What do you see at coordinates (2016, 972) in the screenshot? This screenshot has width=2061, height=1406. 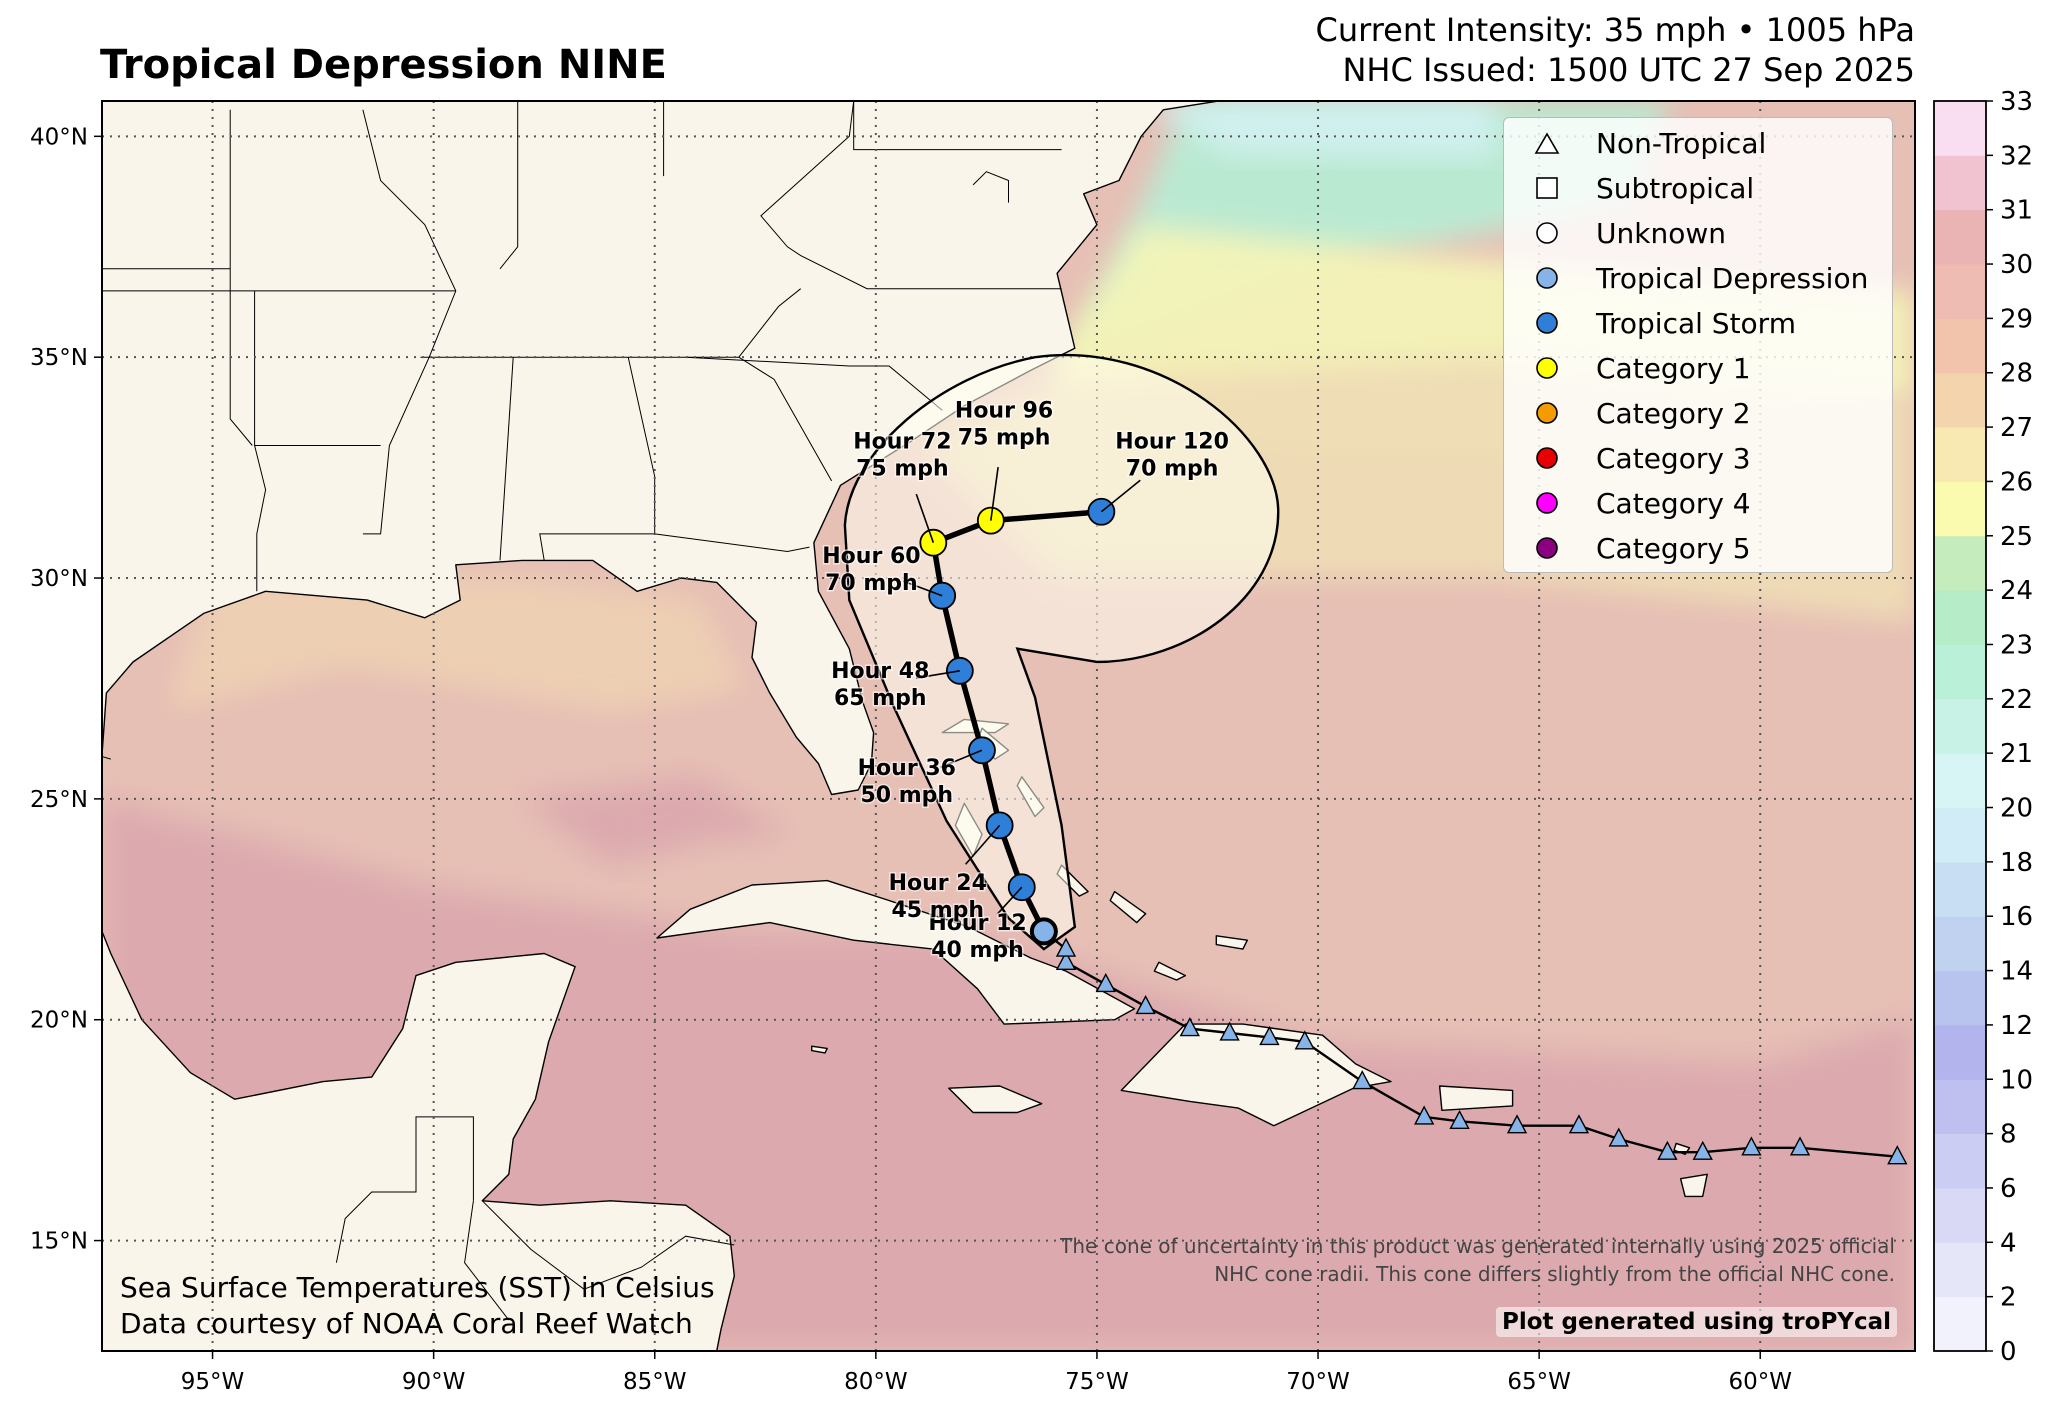 I see `colorbar-tick-label: 14` at bounding box center [2016, 972].